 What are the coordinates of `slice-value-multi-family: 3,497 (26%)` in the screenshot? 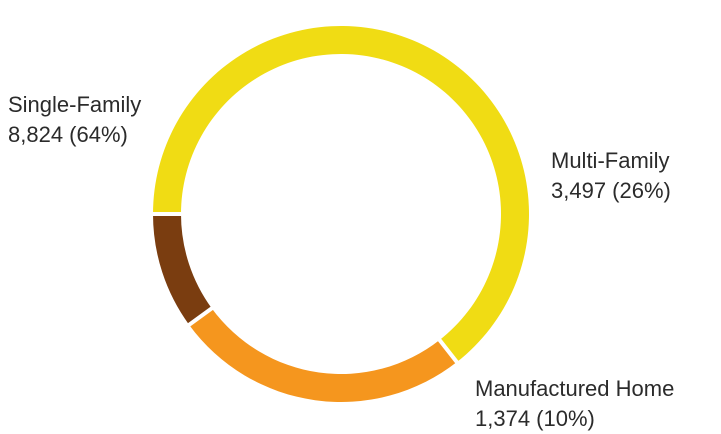 It's located at (611, 190).